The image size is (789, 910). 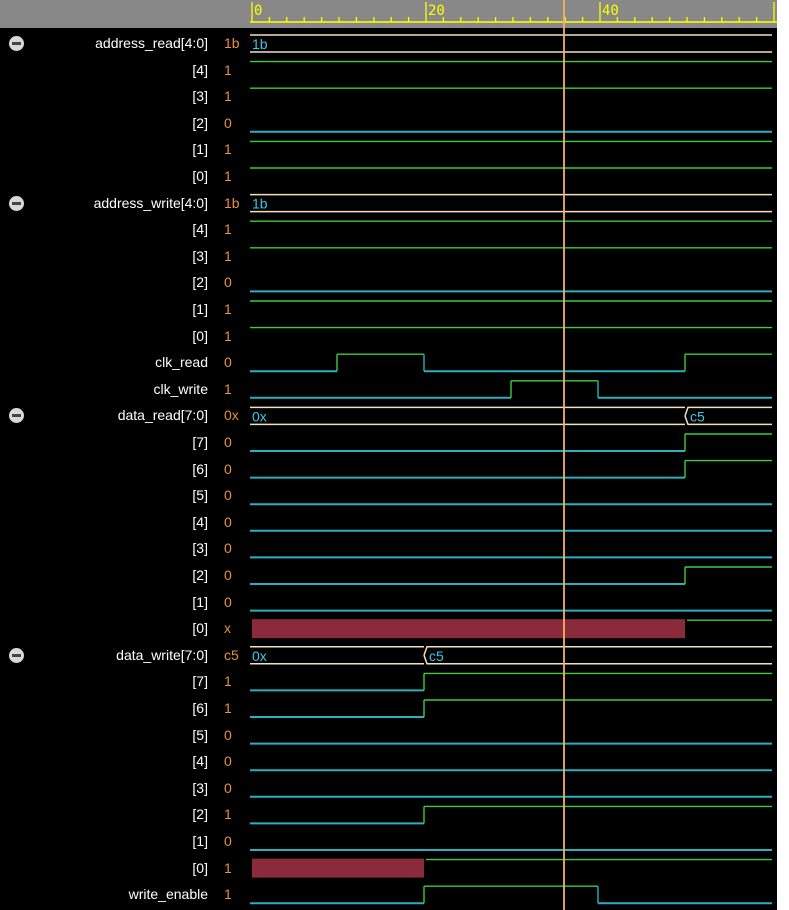 I want to click on signal-group-row: data_read[7:0] 0x, so click(x=125, y=415).